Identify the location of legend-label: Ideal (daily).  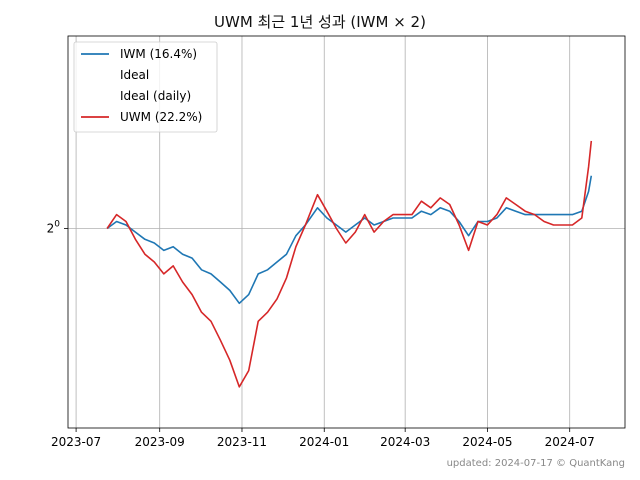
(155, 96).